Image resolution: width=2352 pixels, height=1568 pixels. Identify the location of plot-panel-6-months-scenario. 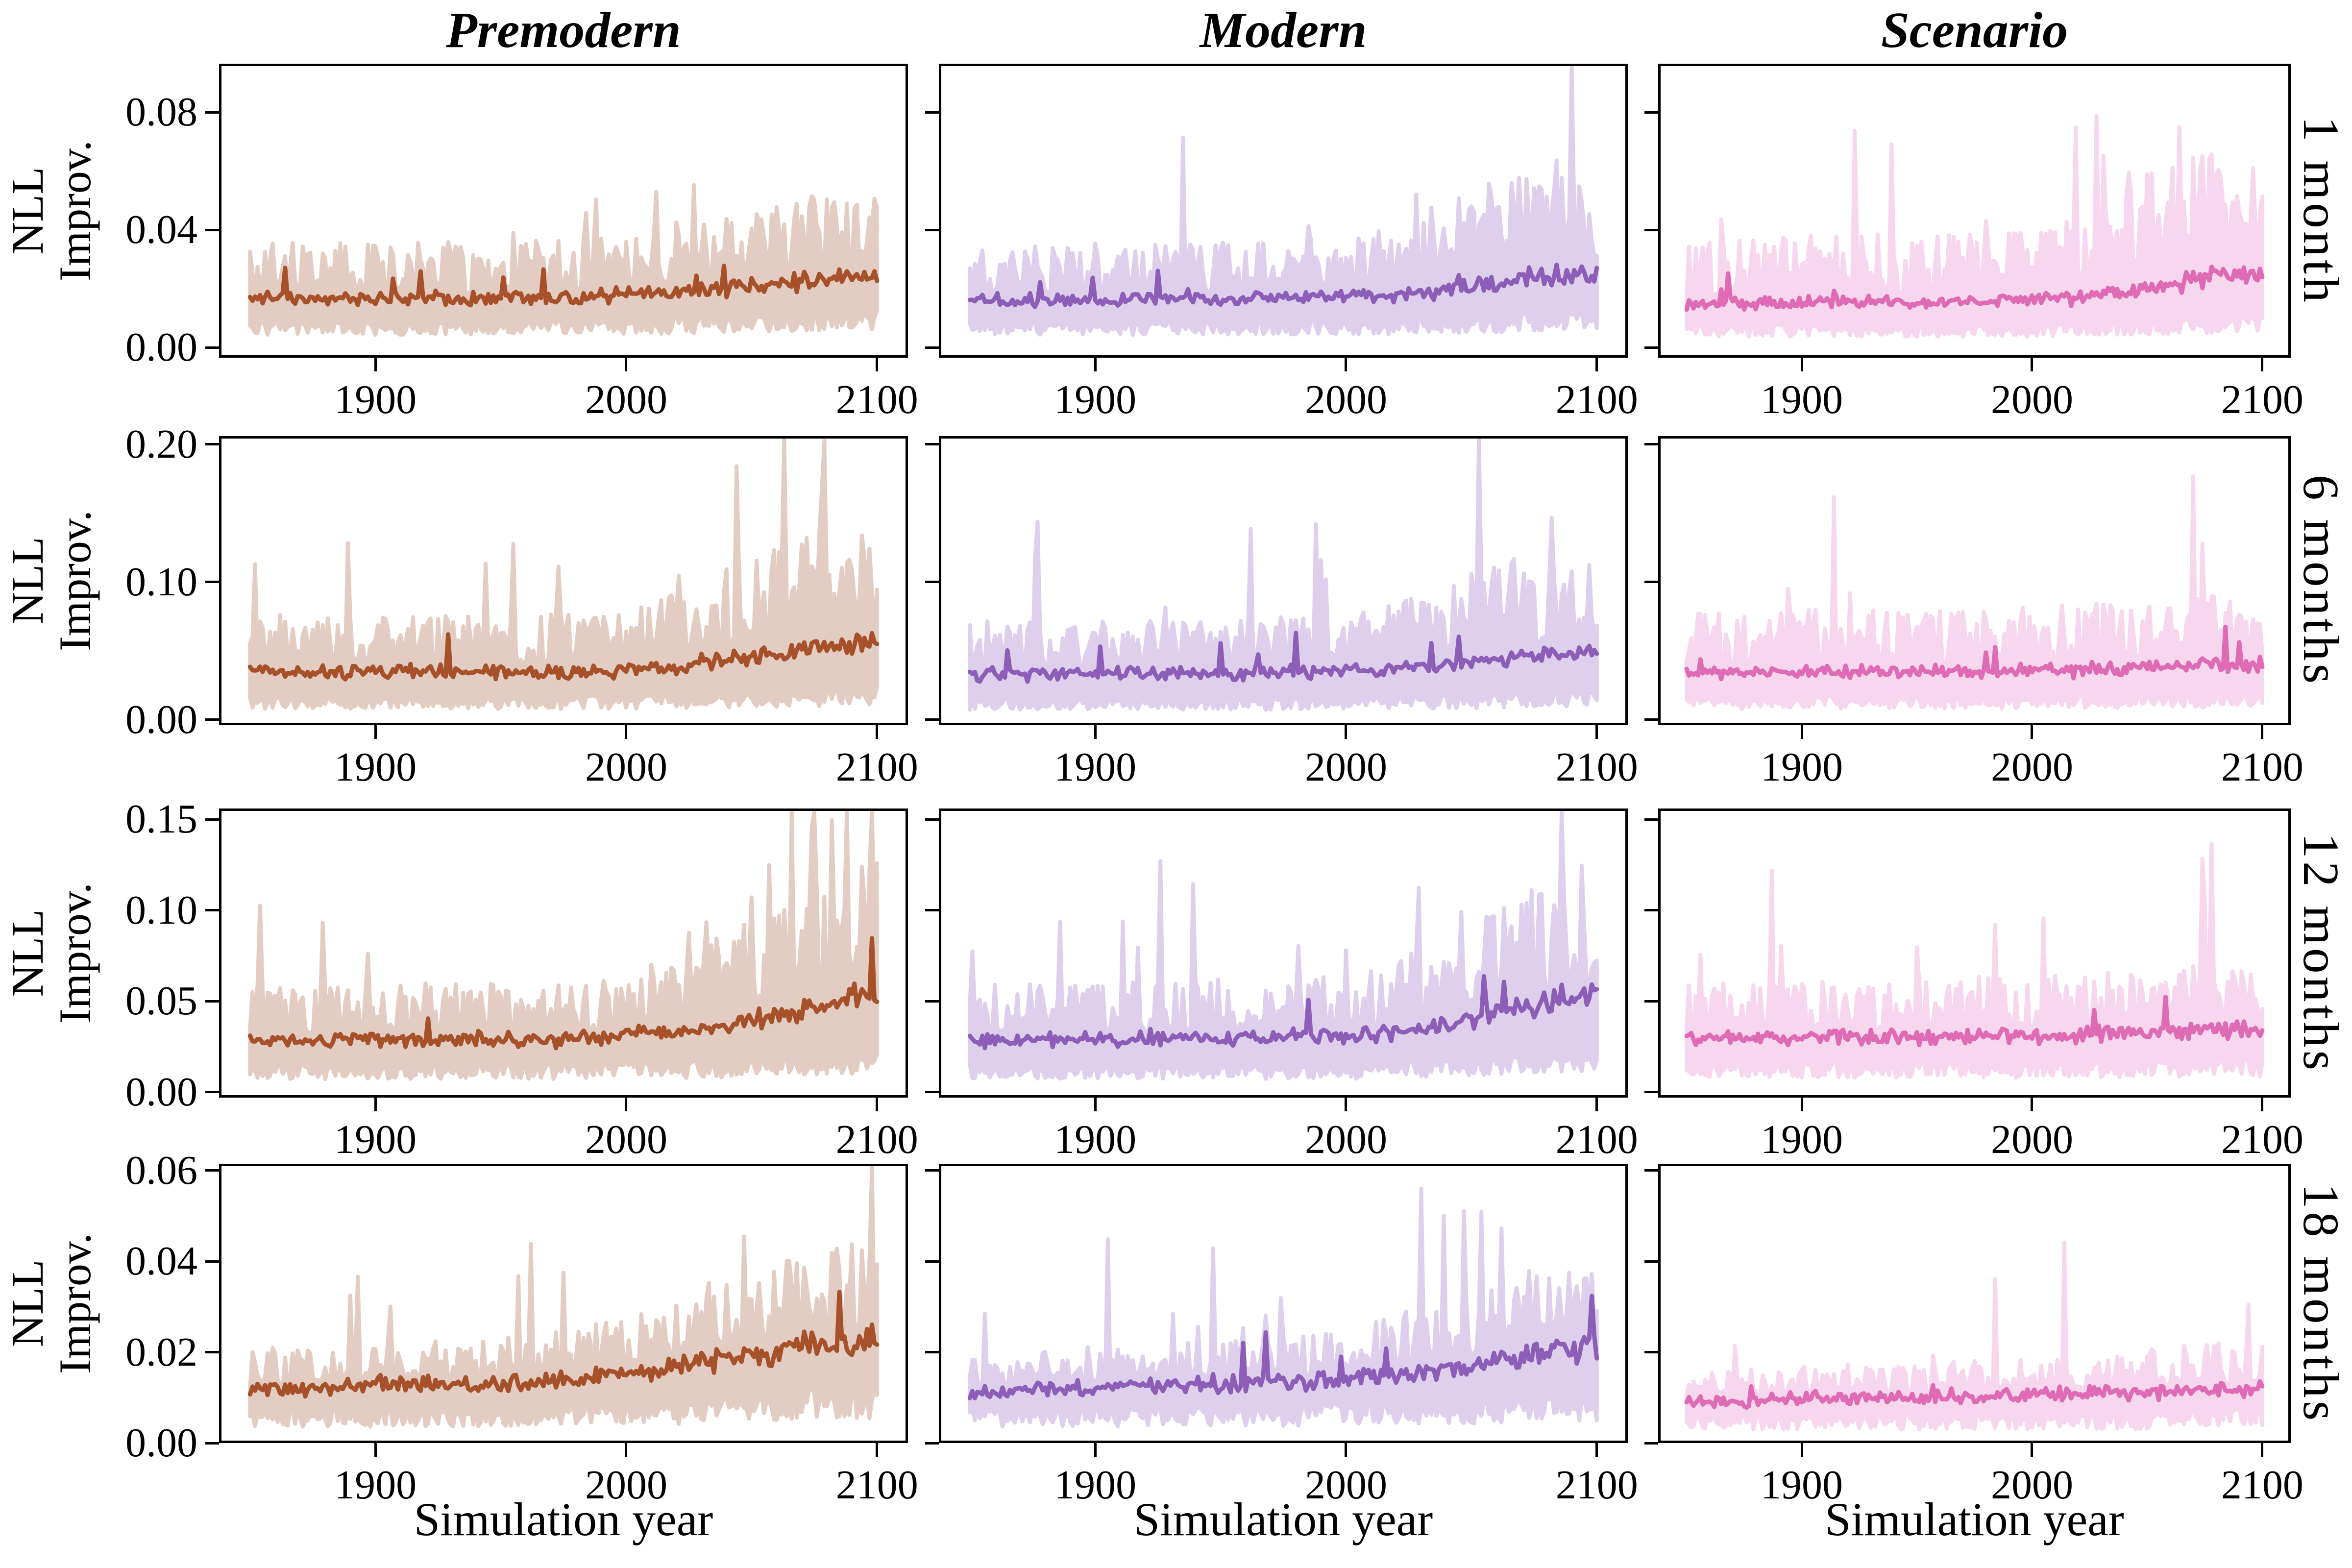
(1974, 580).